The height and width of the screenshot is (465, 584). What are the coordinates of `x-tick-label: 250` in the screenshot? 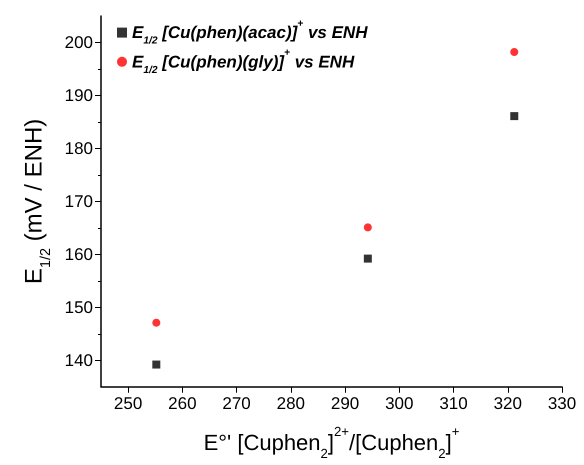 It's located at (128, 403).